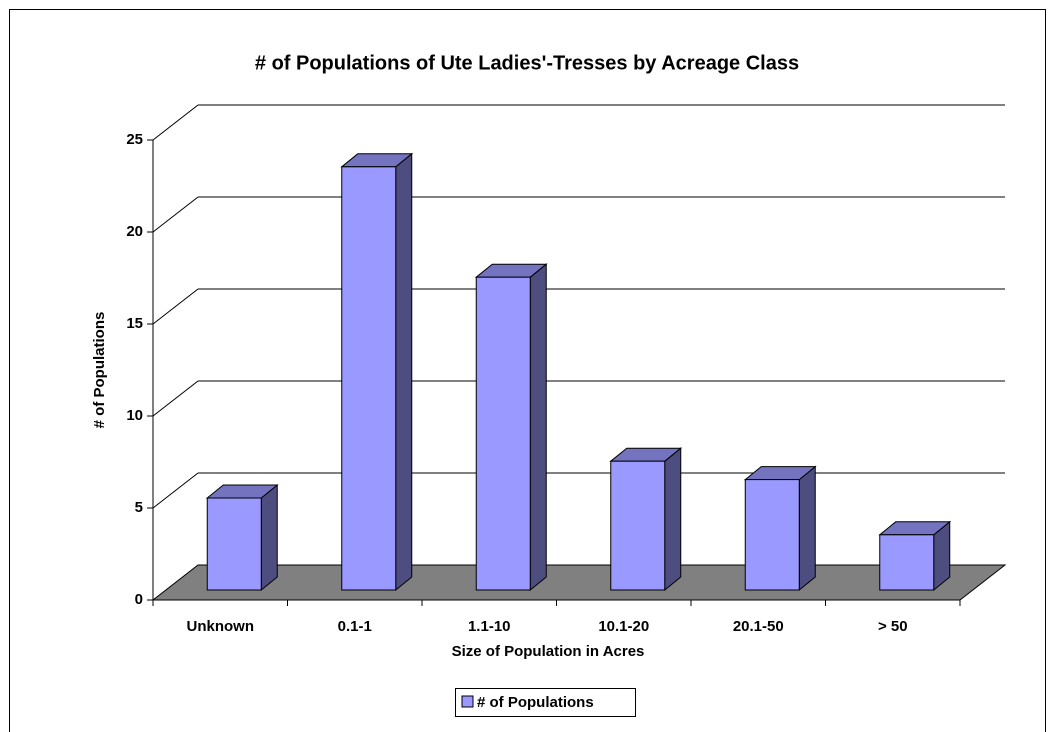 This screenshot has width=1054, height=732. Describe the element at coordinates (134, 139) in the screenshot. I see `y-tick-label: 25` at that location.